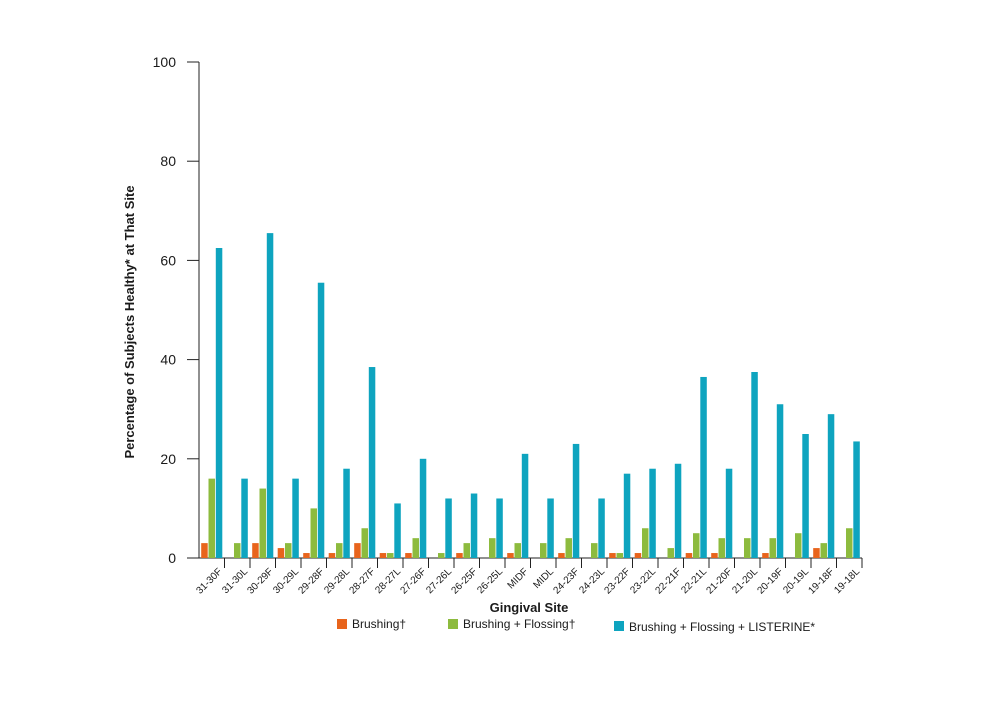  Describe the element at coordinates (168, 260) in the screenshot. I see `y-tick-label: 60` at that location.